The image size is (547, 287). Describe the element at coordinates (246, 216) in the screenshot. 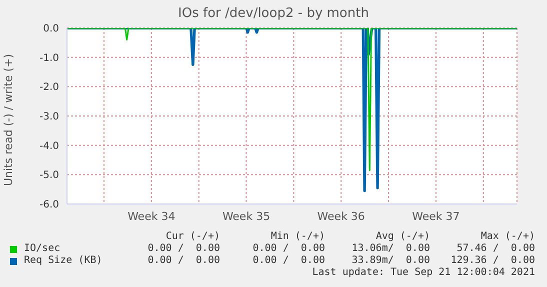

I see `x-tick-label: Week 35` at that location.